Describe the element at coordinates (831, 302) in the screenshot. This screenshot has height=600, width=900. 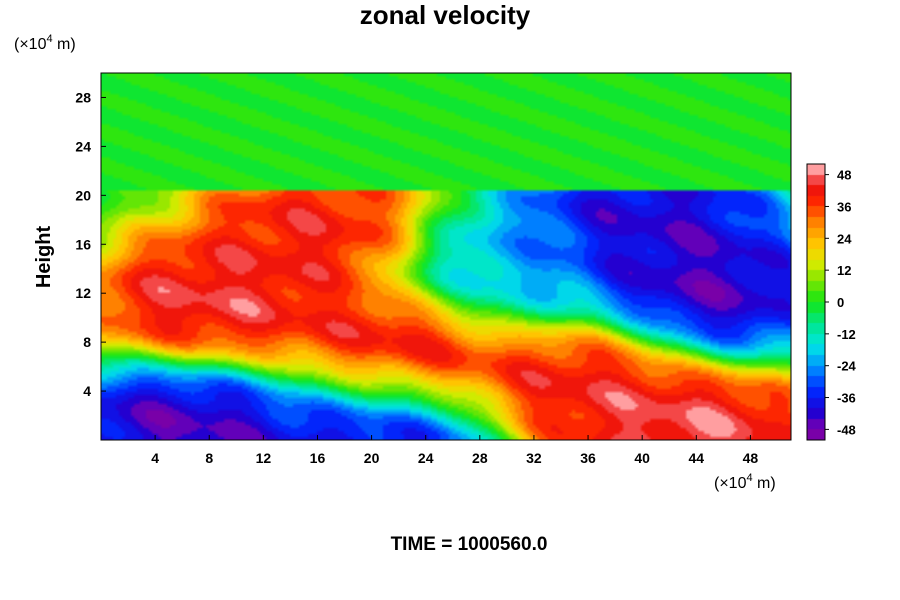
I see `colorbar: 48 36 24 12 0 -12 -24 -36 -48` at that location.